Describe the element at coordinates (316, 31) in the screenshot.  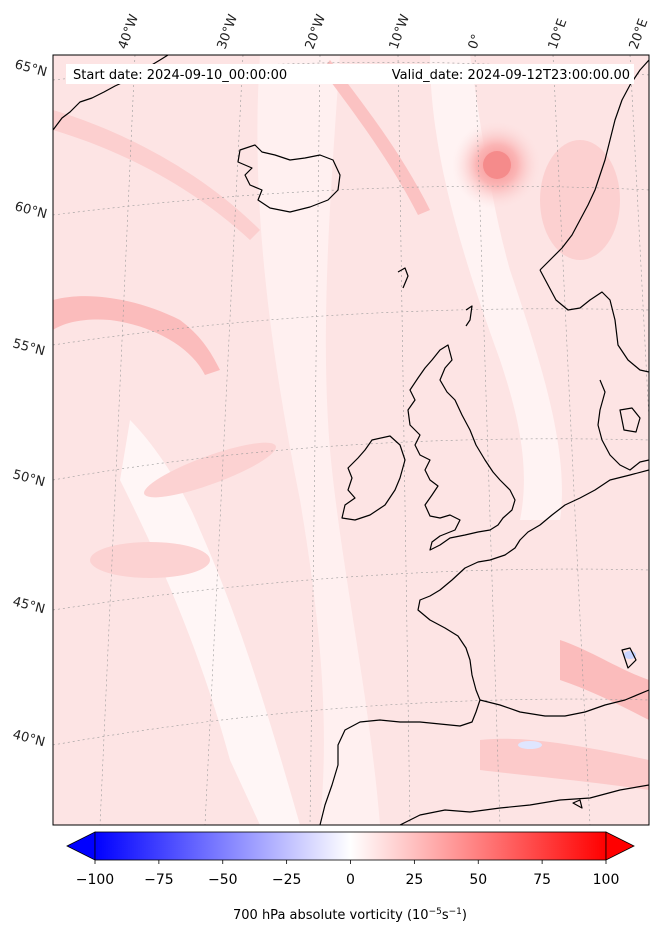
I see `lon-label-20w: 20°W` at that location.